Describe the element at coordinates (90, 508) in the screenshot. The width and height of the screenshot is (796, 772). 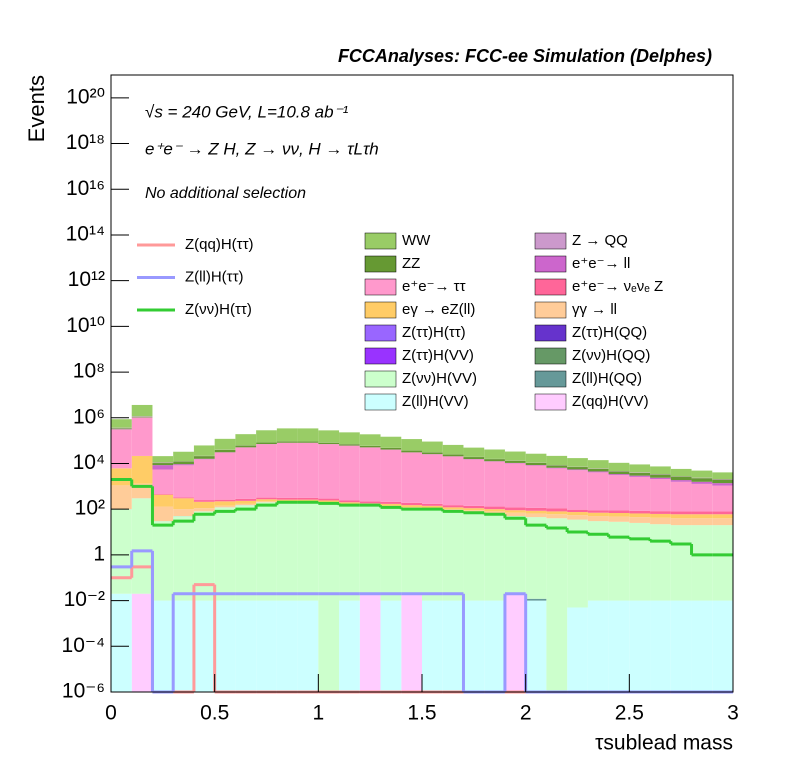
I see `y-tick-label: 10²` at that location.